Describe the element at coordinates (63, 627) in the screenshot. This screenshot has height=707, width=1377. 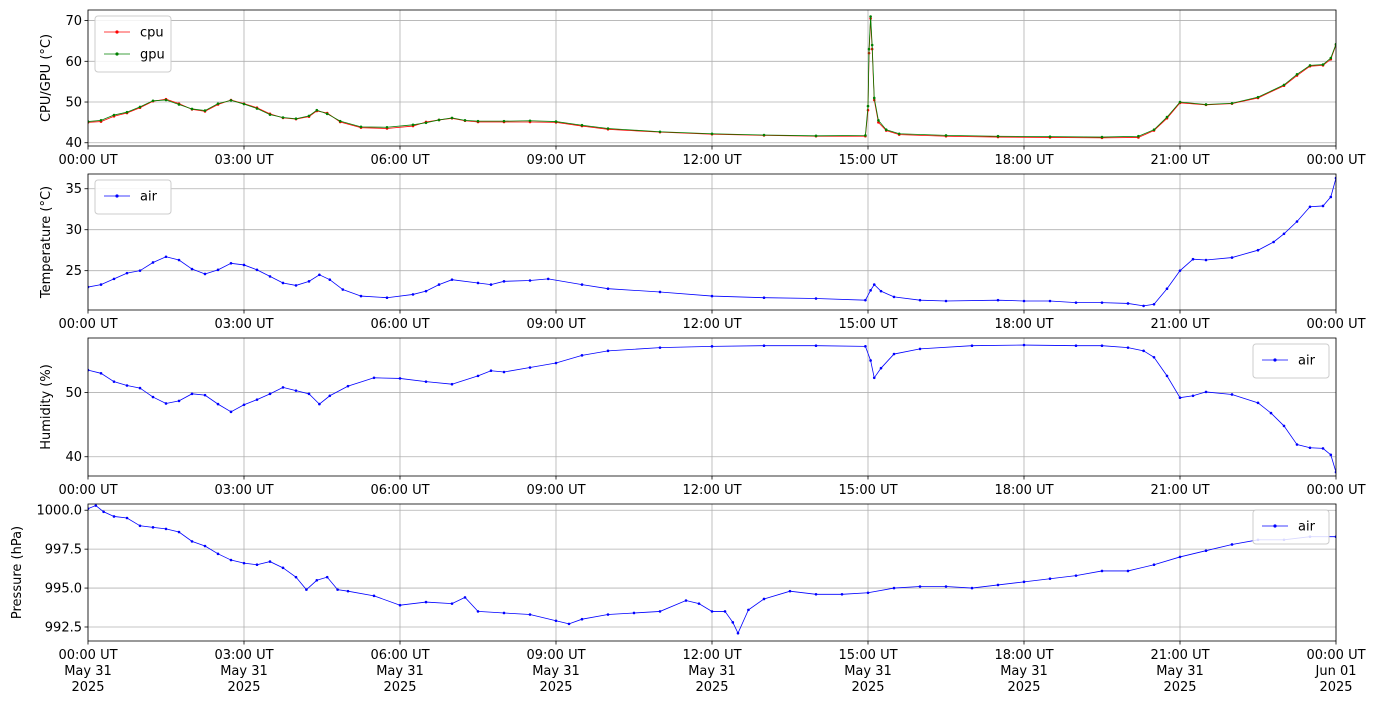
I see `y-tick-label: 992.5` at that location.